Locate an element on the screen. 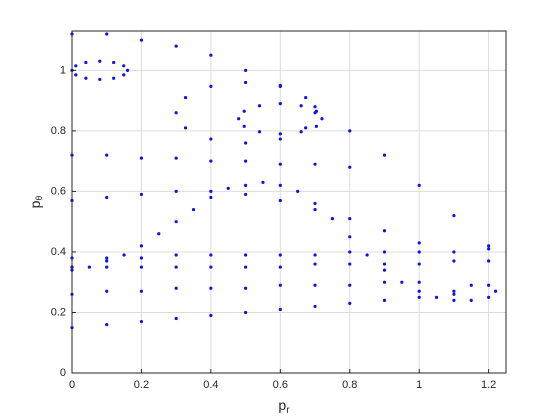  x-tick-label: 0.8 is located at coordinates (349, 385).